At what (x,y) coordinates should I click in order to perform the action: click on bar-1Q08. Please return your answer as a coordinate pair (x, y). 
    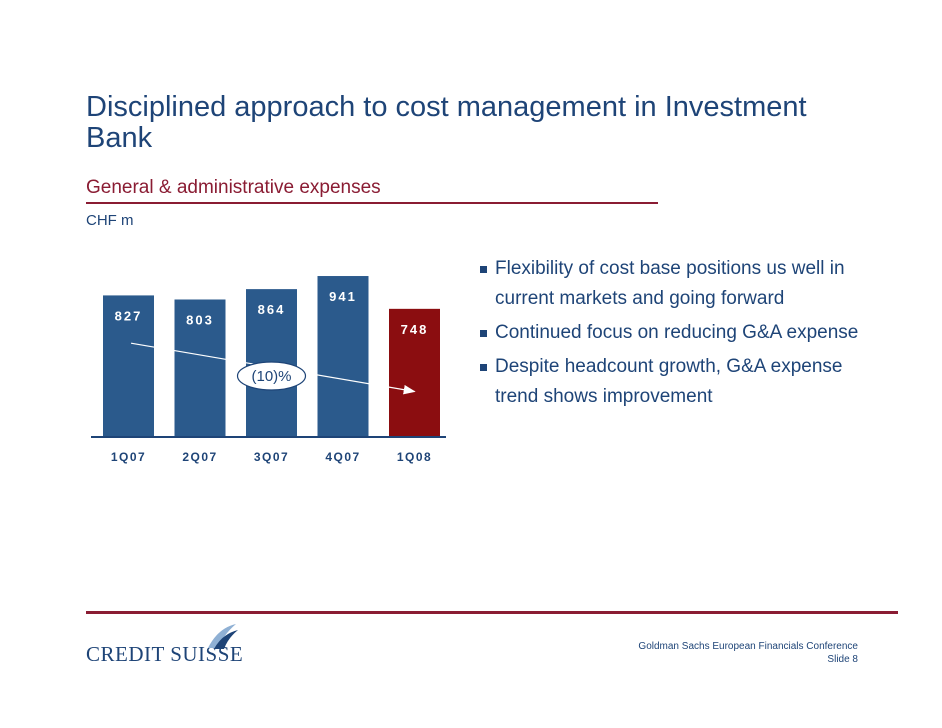
    Looking at the image, I should click on (414, 372).